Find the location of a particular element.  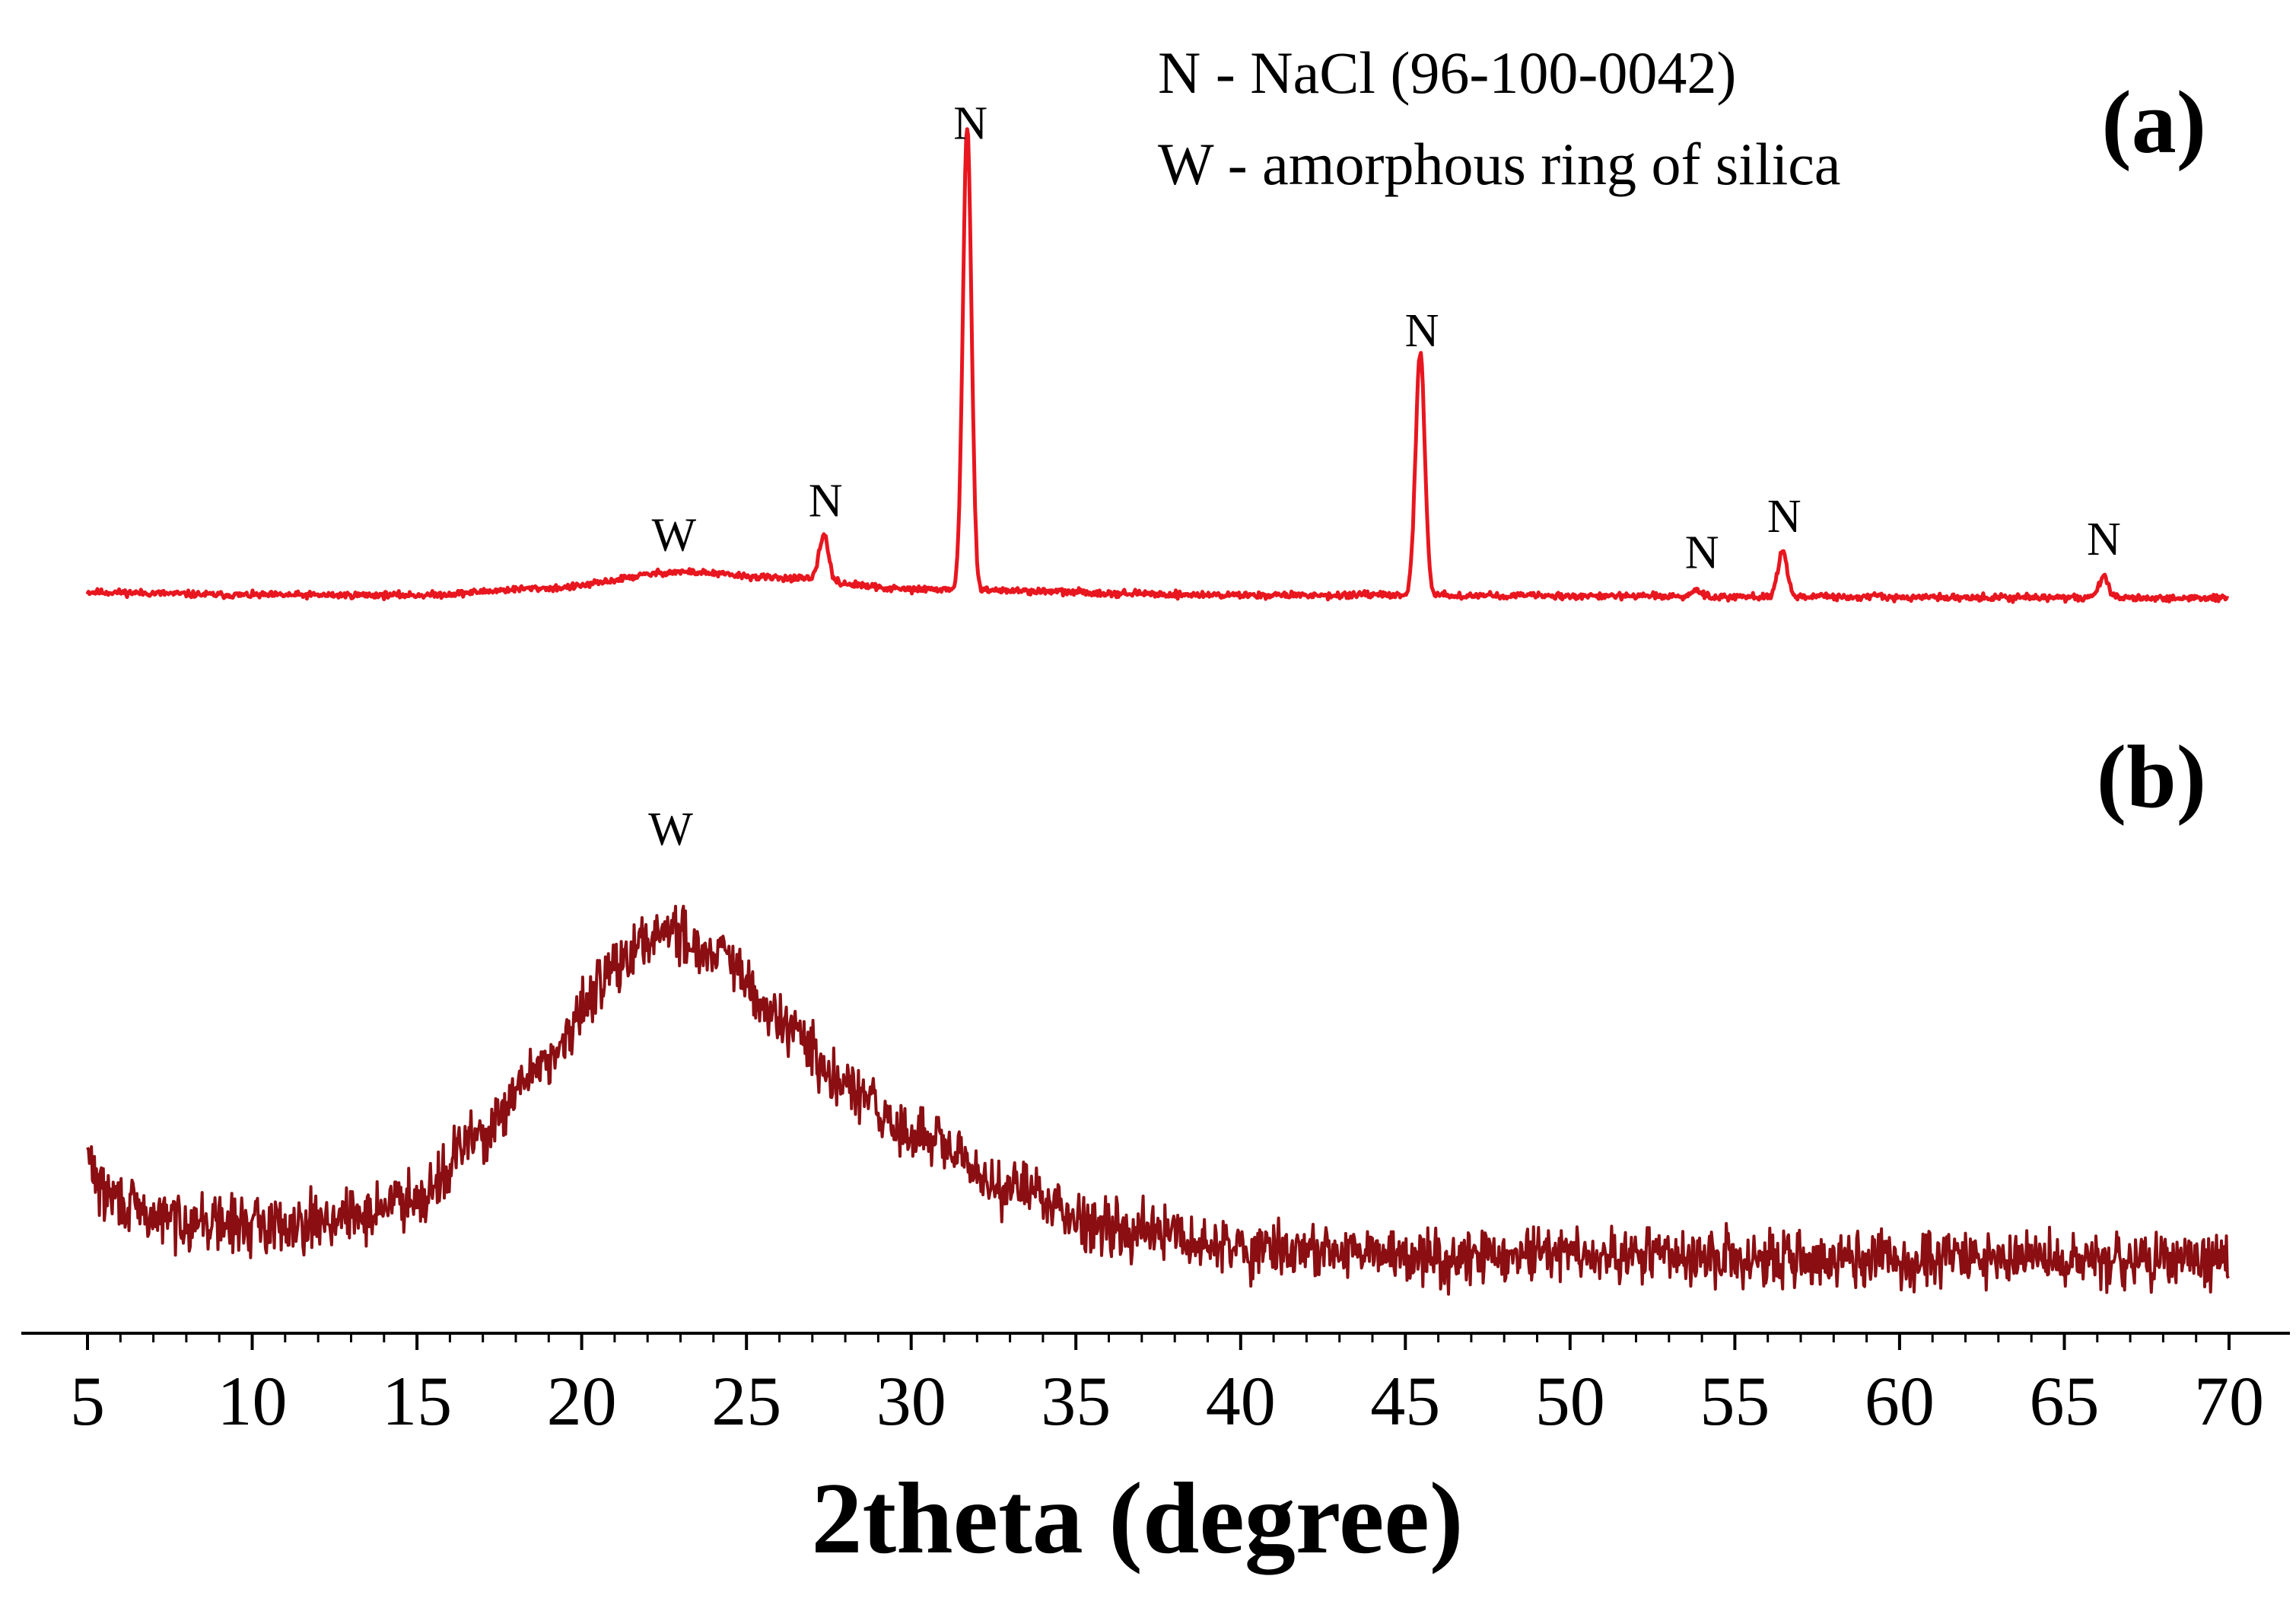

panel-label-b: (b) is located at coordinates (2151, 776).